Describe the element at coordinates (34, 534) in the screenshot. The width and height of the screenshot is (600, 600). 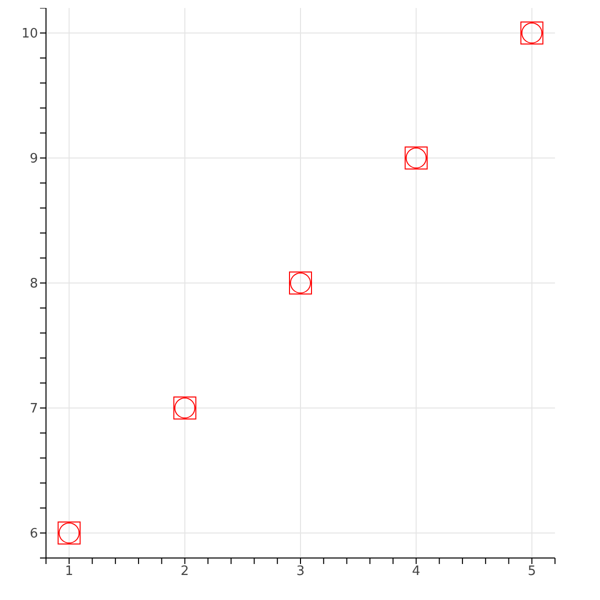
I see `y-tick-label: 6` at that location.